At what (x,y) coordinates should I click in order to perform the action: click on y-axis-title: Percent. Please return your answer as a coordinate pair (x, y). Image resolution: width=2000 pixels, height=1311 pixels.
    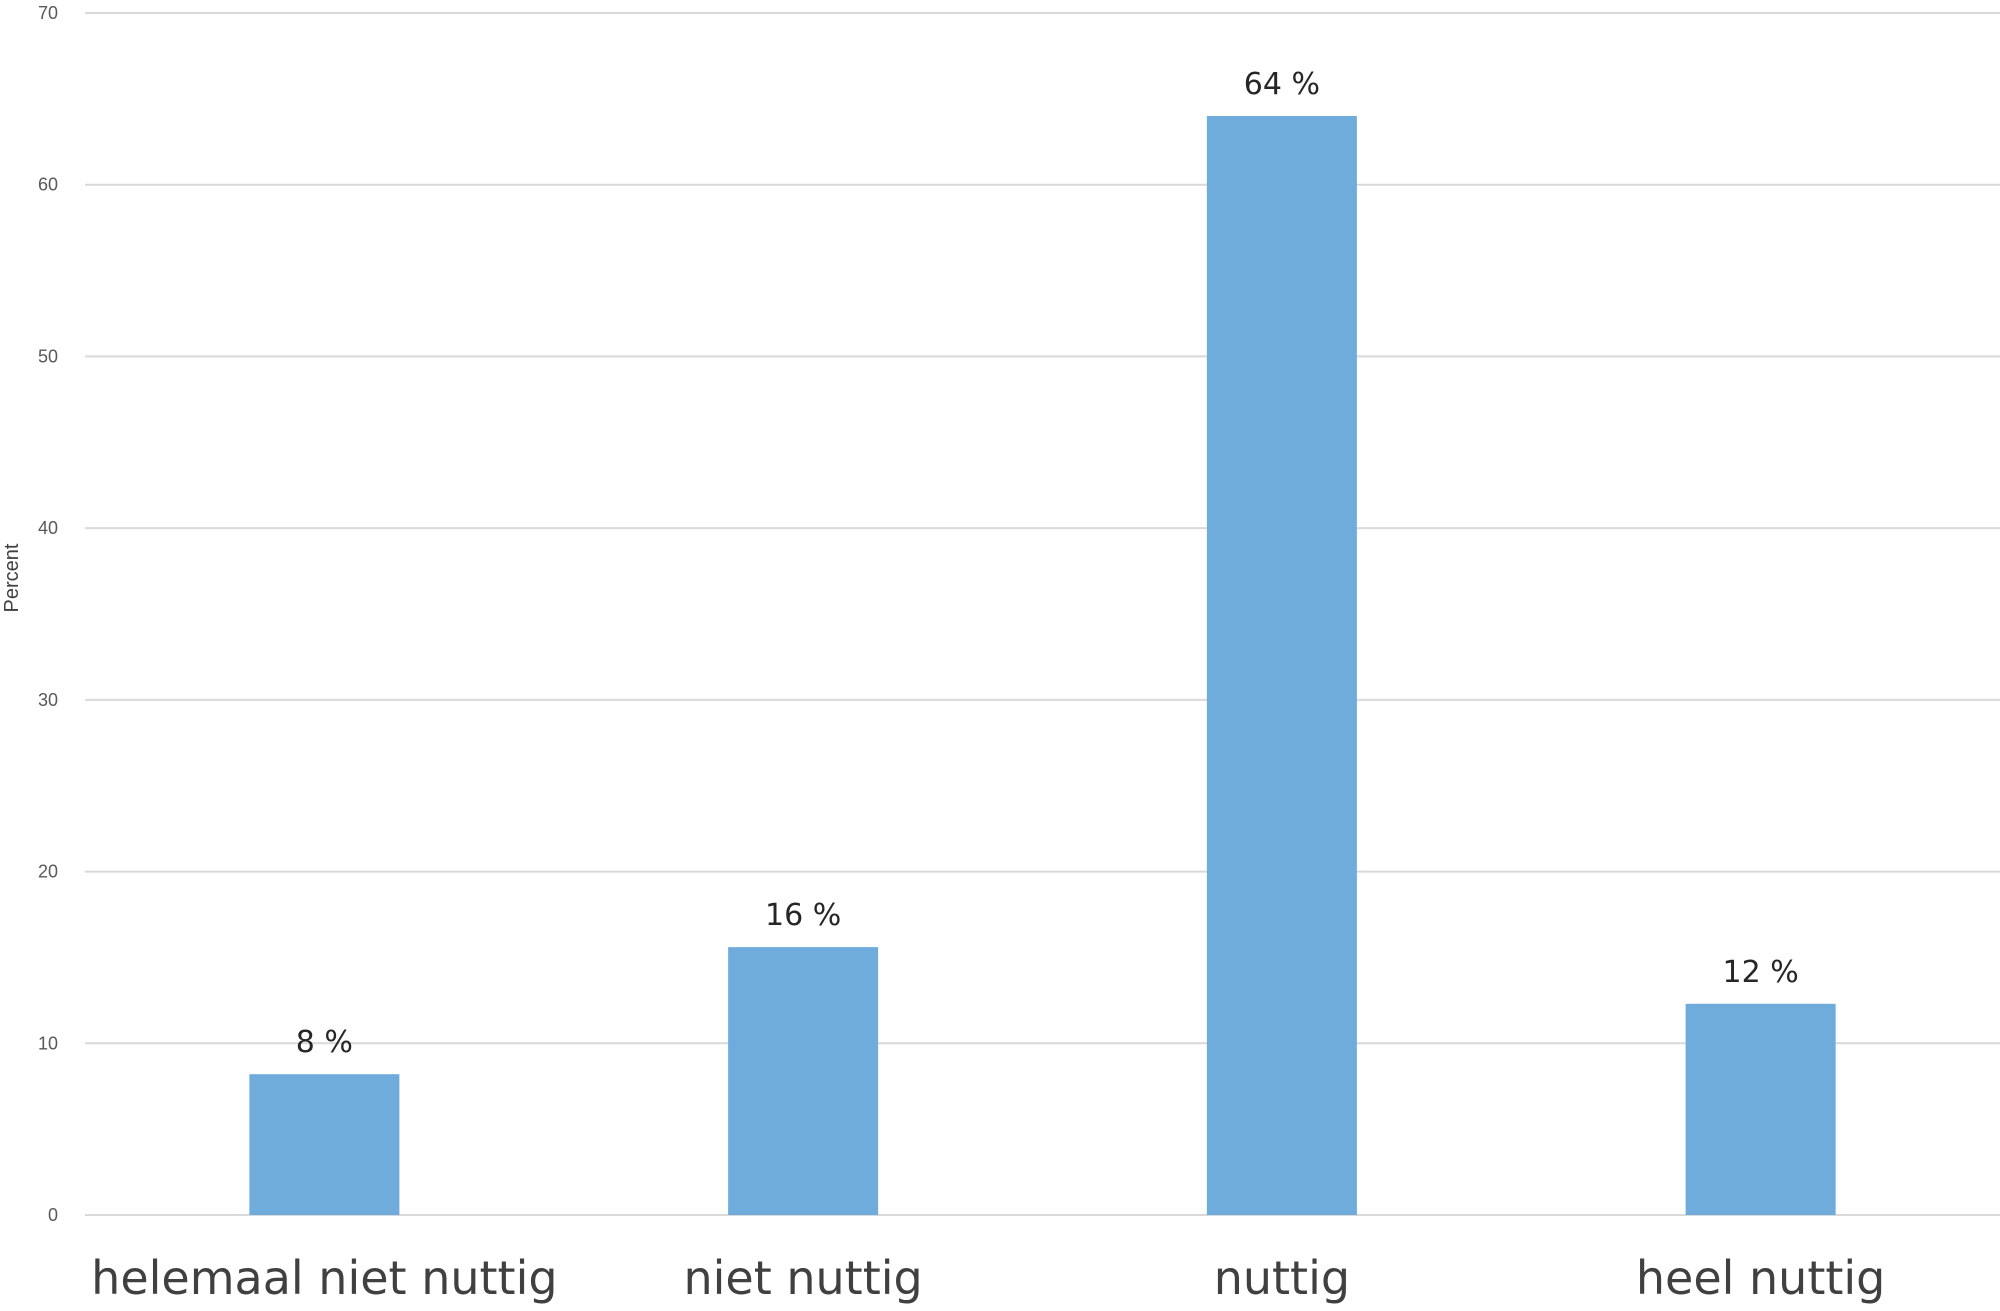
    Looking at the image, I should click on (12, 577).